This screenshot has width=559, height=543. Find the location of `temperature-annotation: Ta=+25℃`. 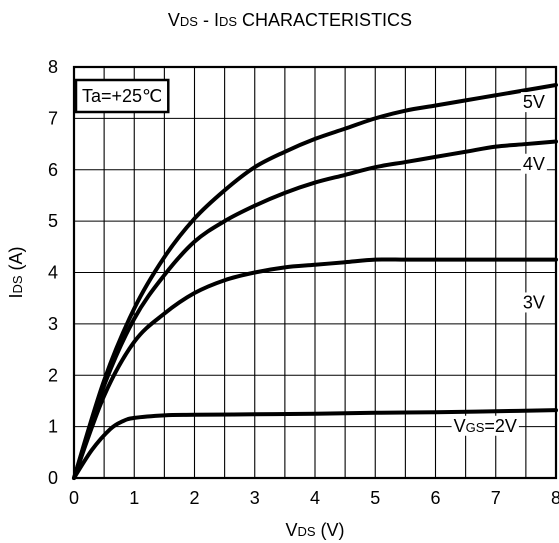

temperature-annotation: Ta=+25℃ is located at coordinates (122, 96).